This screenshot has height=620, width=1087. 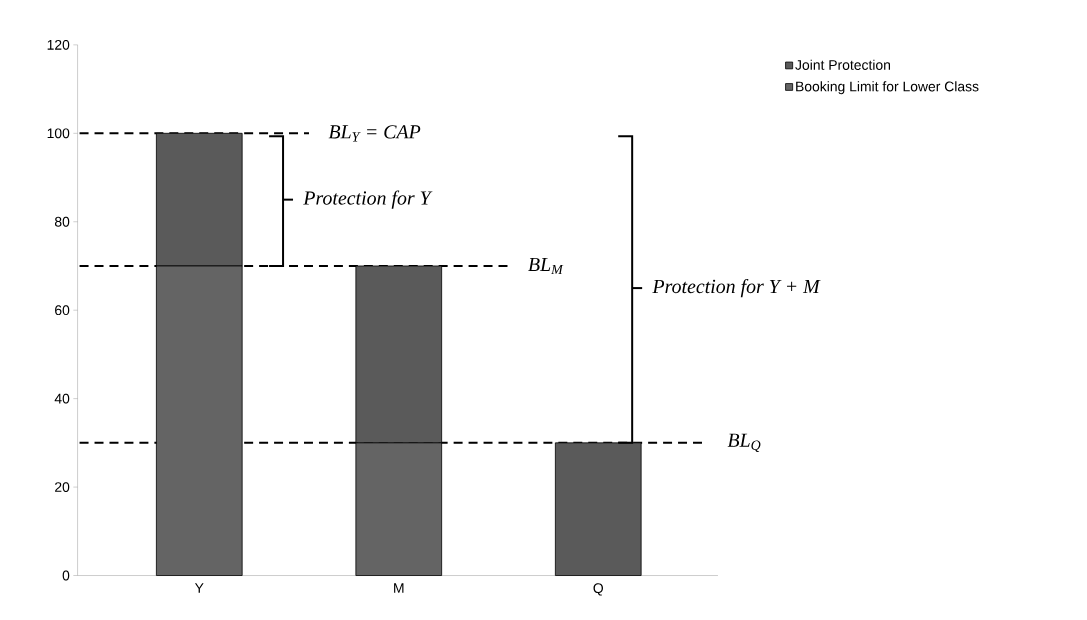 What do you see at coordinates (58, 44) in the screenshot?
I see `y-tick-label: 120` at bounding box center [58, 44].